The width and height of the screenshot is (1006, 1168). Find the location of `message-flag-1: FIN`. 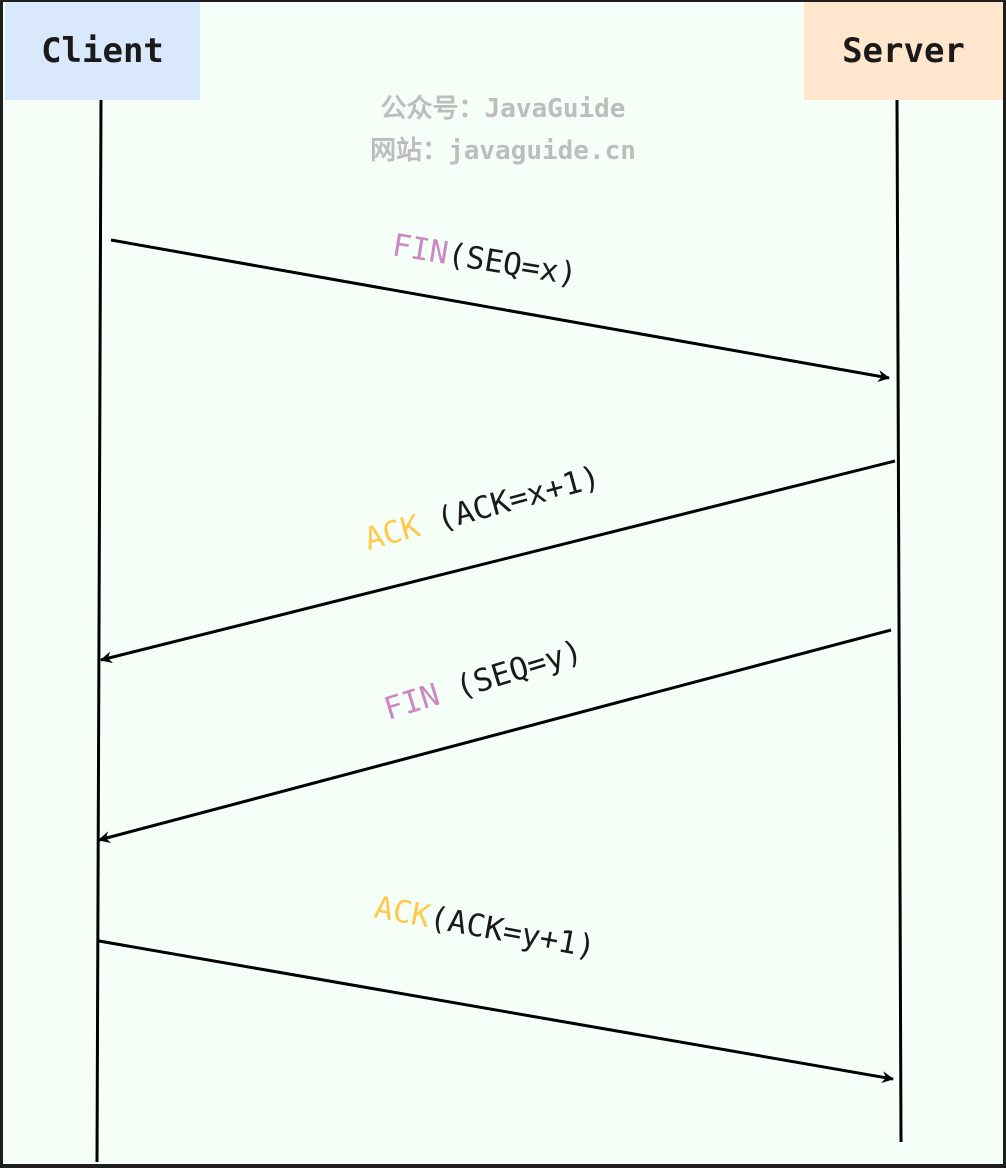

message-flag-1: FIN is located at coordinates (420, 249).